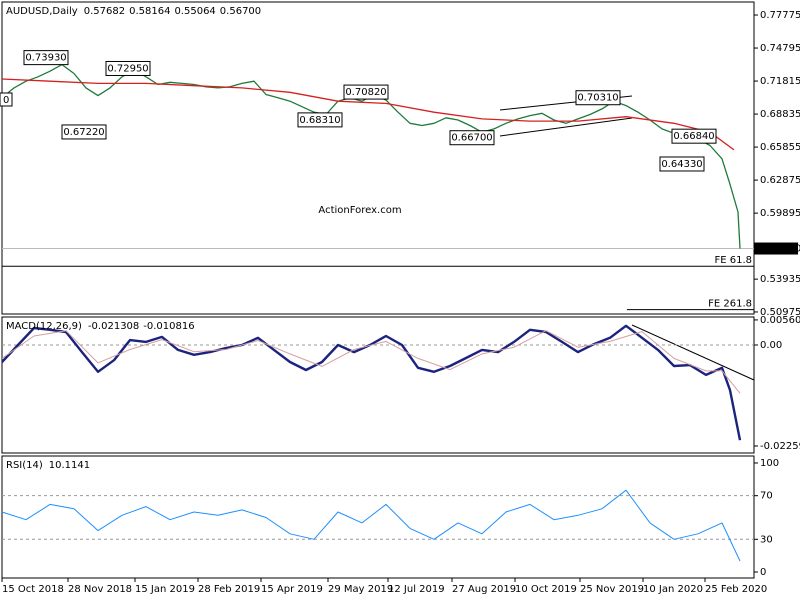 The height and width of the screenshot is (600, 800). Describe the element at coordinates (780, 147) in the screenshot. I see `y-tick-label: 0.65855` at that location.